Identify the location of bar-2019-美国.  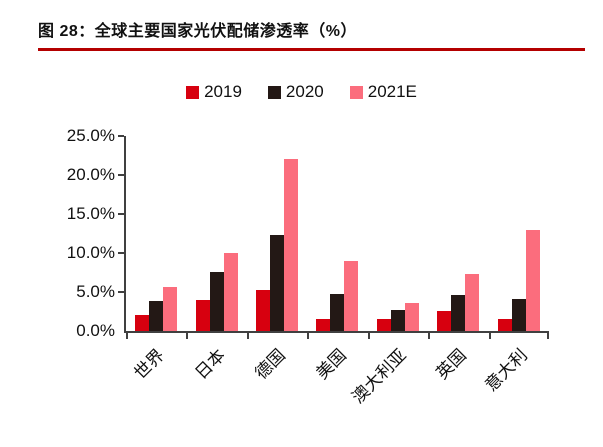
(323, 325).